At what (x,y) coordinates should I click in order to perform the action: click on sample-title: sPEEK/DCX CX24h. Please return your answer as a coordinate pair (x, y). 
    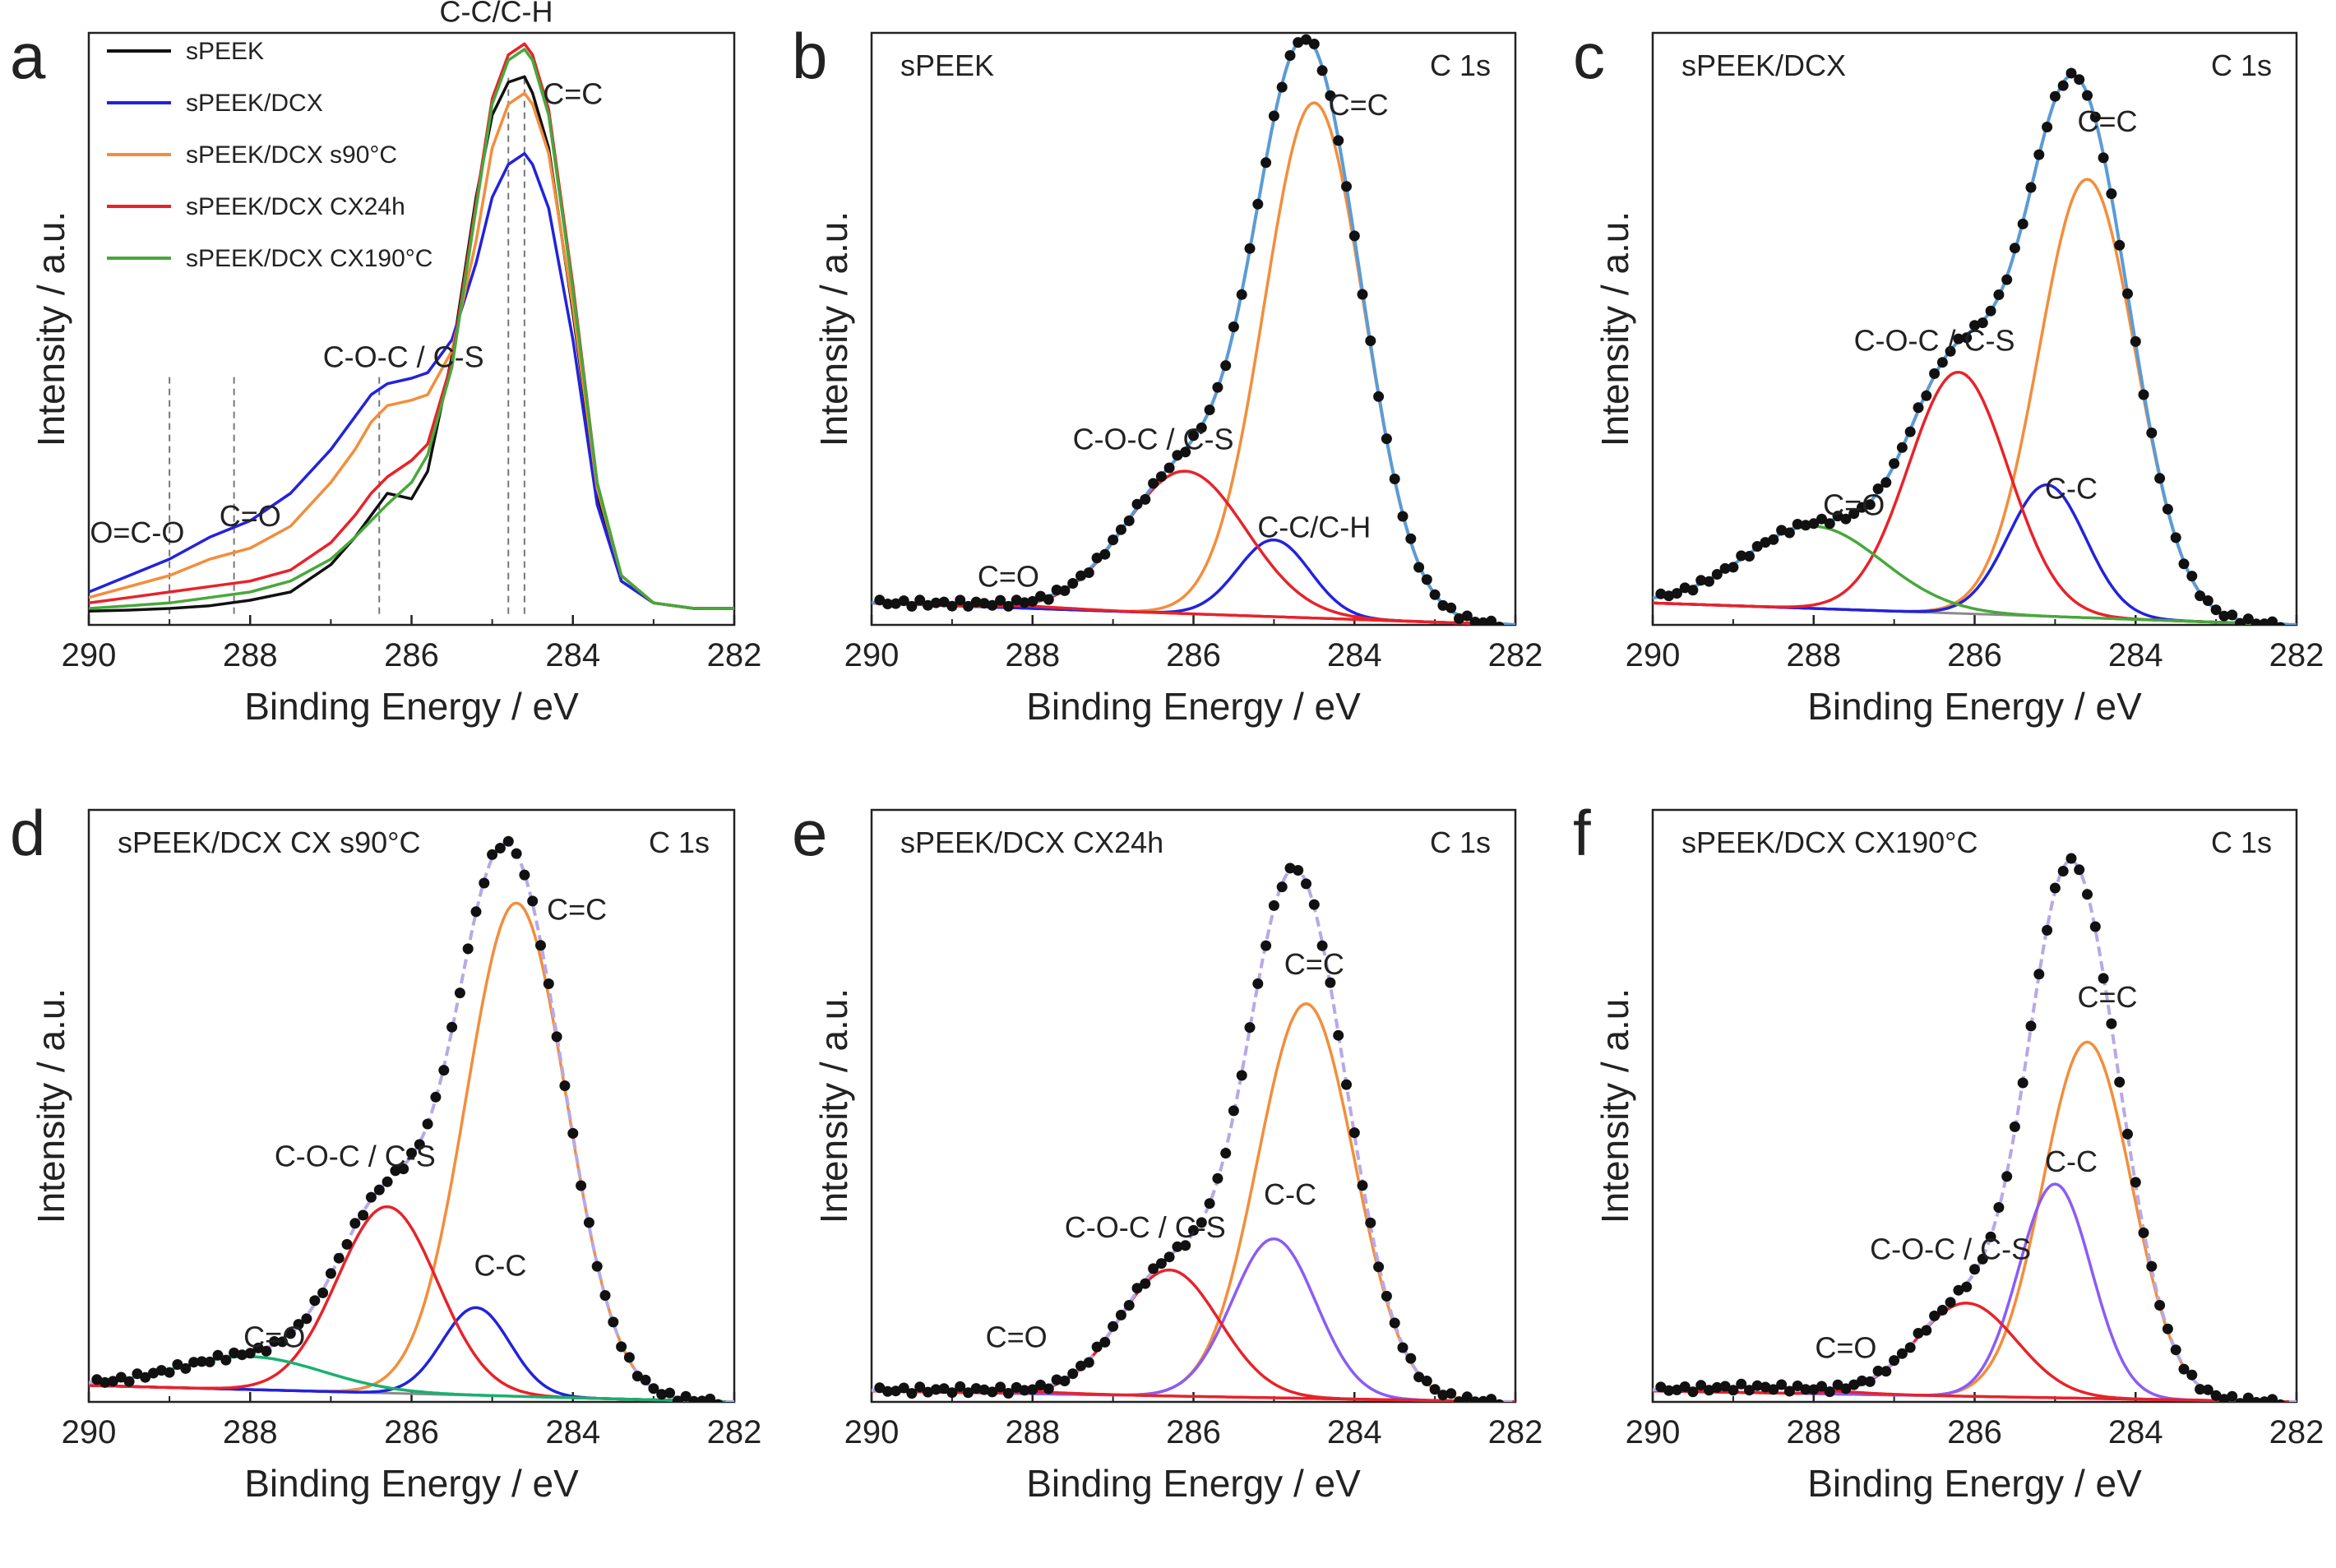
    Looking at the image, I should click on (1032, 842).